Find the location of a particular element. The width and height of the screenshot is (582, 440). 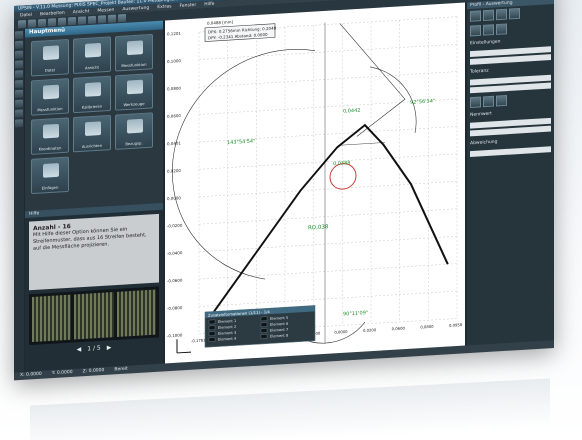

angle-bottom-label: 90°11'09" is located at coordinates (355, 313).